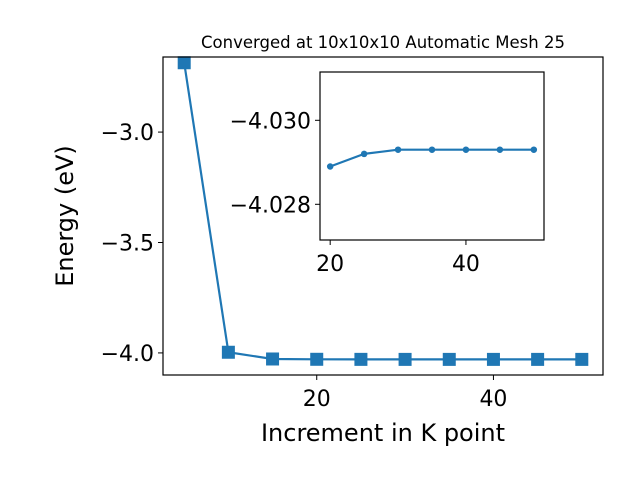 This screenshot has width=640, height=480. Describe the element at coordinates (65, 216) in the screenshot. I see `main-y-axis-label: Energy (eV)` at that location.